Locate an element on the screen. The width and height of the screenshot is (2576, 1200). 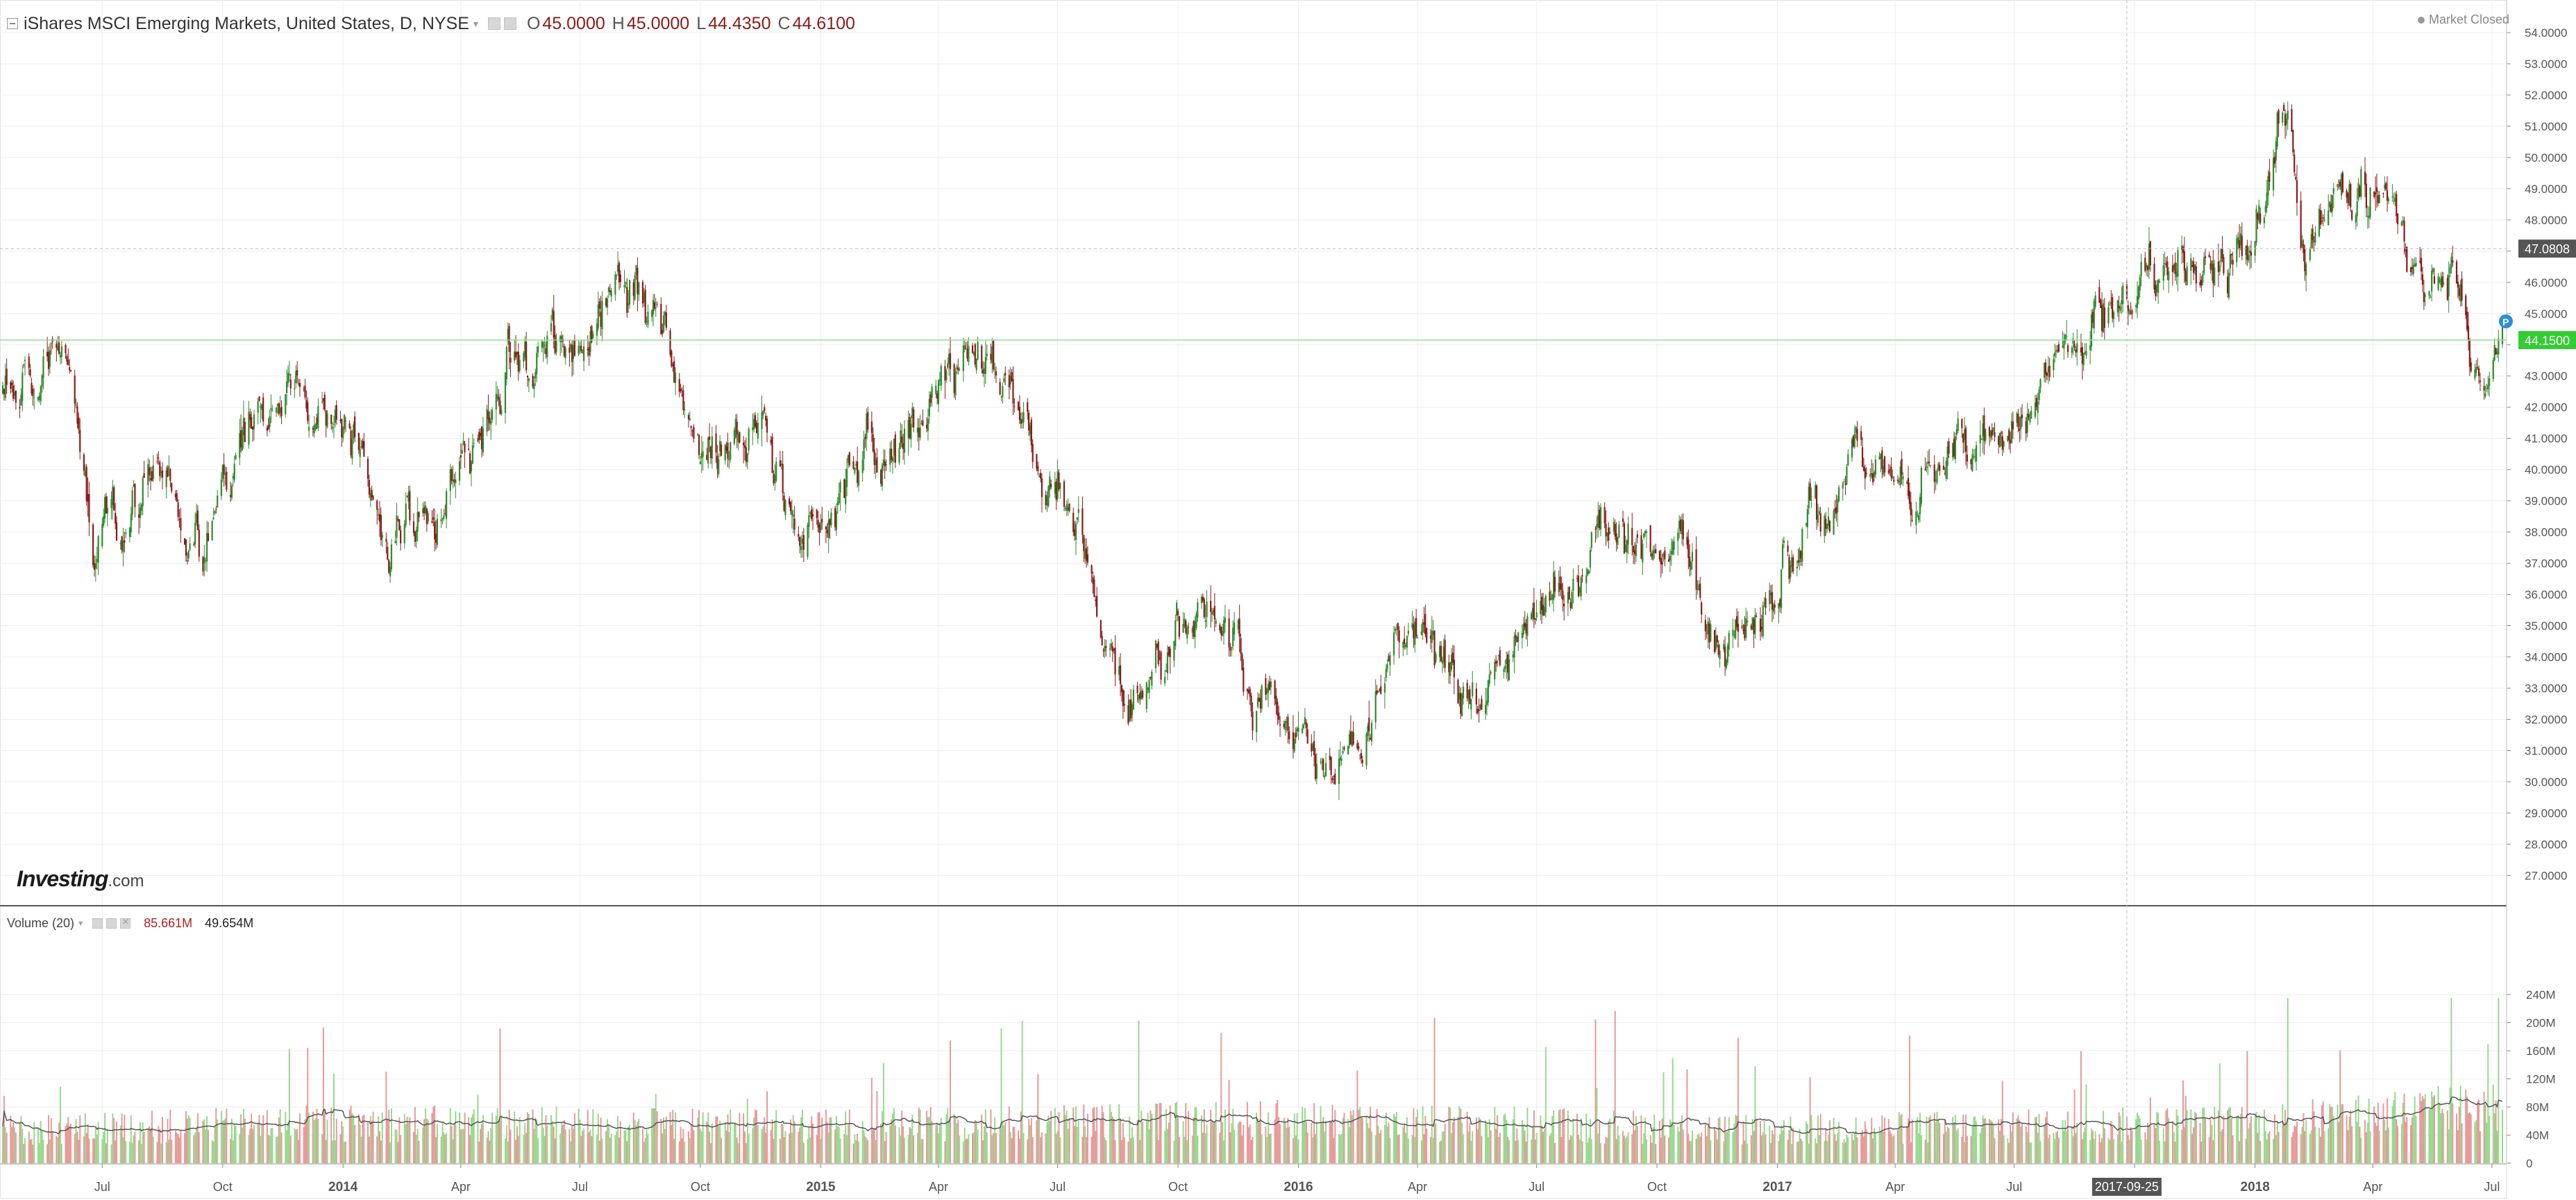
eye-icon is located at coordinates (493, 23).